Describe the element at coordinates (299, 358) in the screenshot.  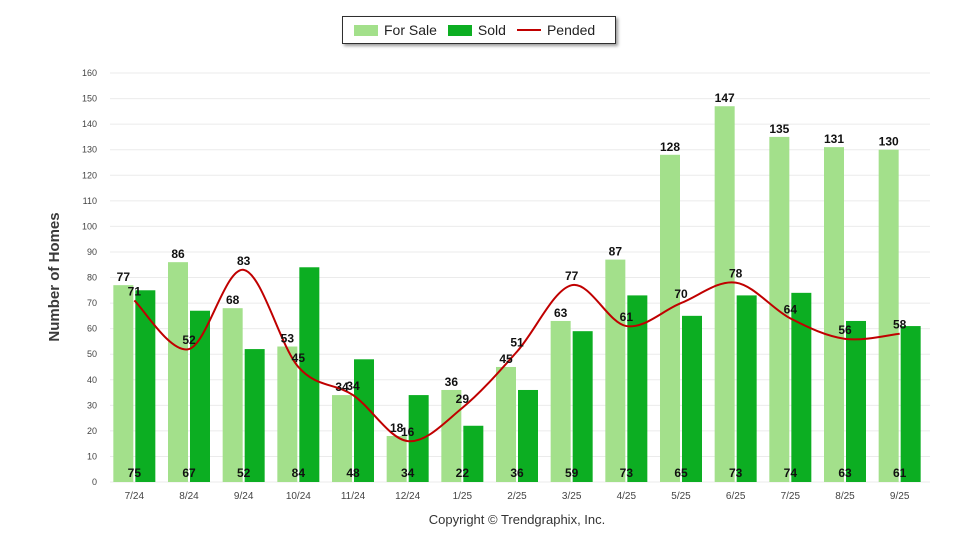
I see `label-pended: 45` at that location.